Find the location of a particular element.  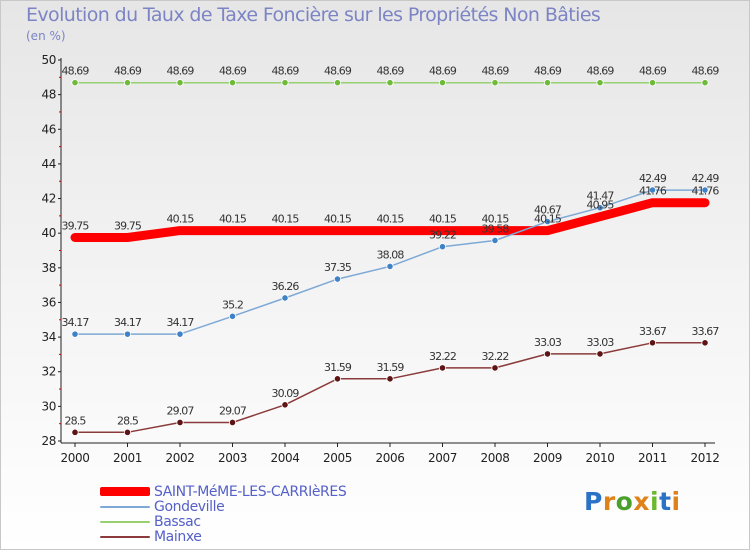

logo-letter: P is located at coordinates (593, 501).